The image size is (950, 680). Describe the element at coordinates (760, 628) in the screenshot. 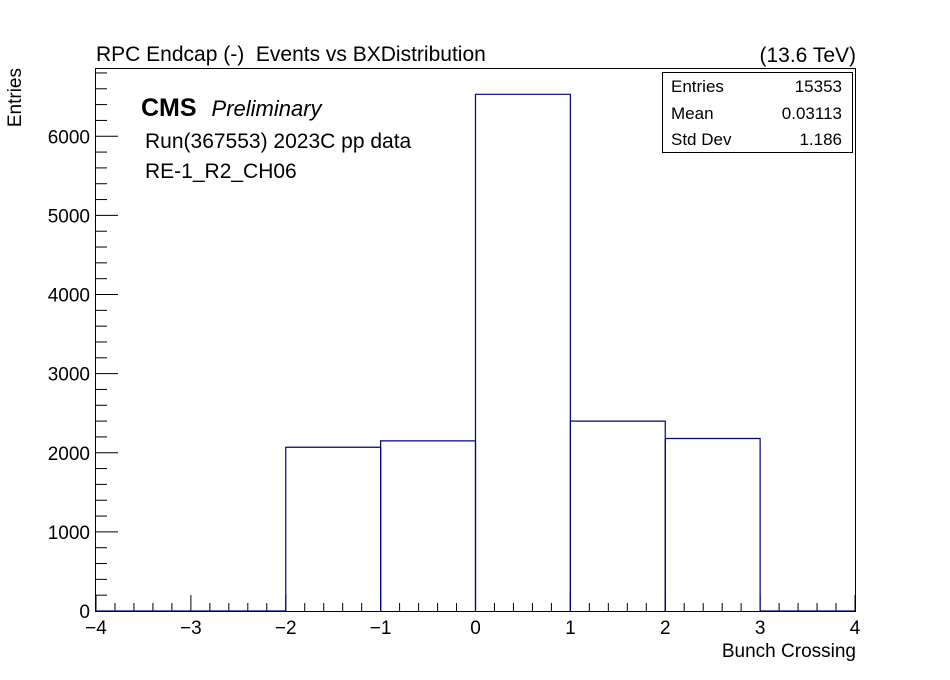

I see `x-tick-label: 3` at that location.